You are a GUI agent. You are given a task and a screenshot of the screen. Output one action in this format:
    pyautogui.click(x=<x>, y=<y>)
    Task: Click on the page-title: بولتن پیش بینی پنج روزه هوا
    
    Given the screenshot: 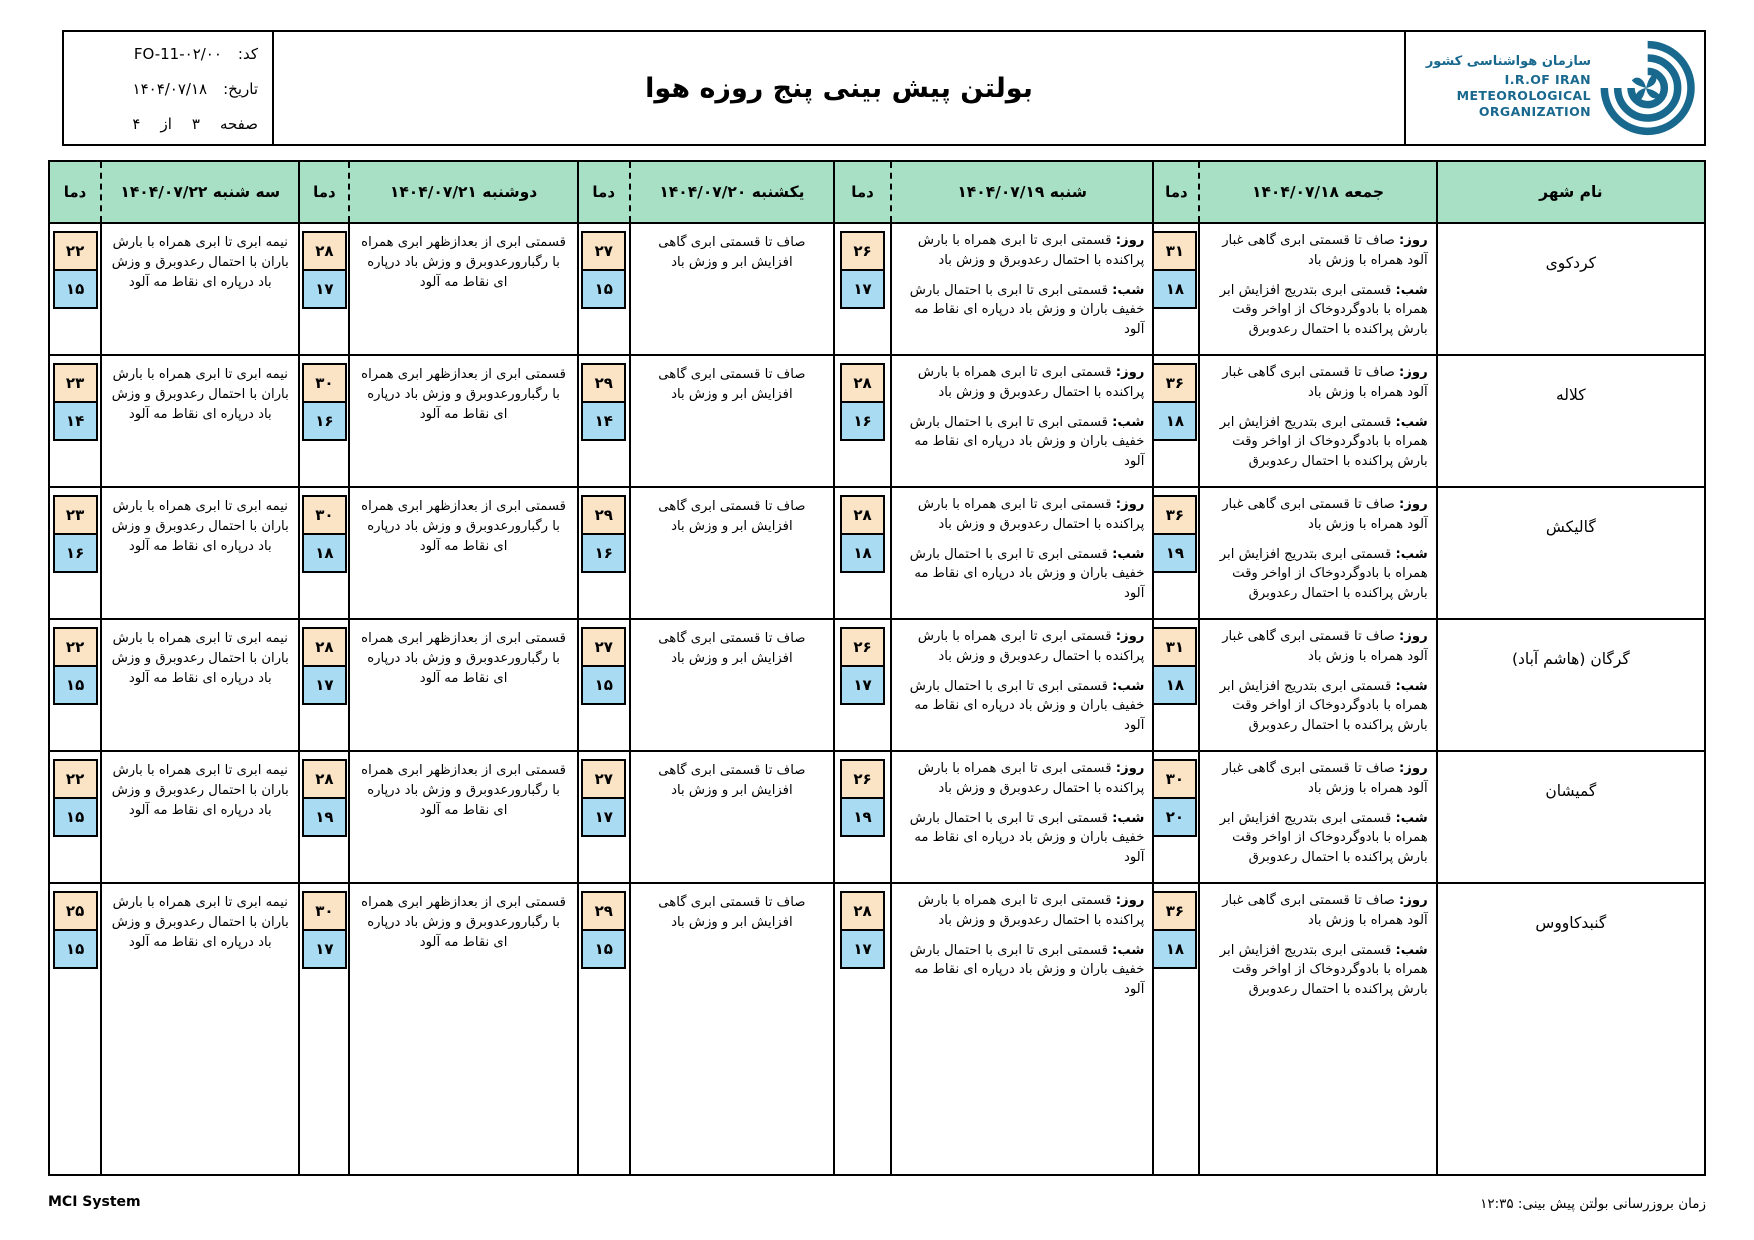 What is the action you would take?
    pyautogui.click(x=839, y=88)
    